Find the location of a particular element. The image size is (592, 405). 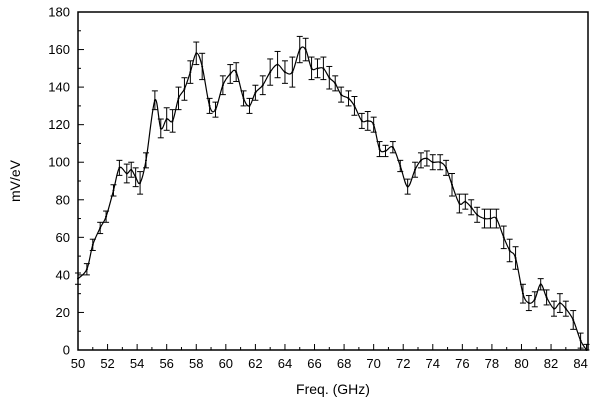

x-tick-label: 68 is located at coordinates (344, 363).